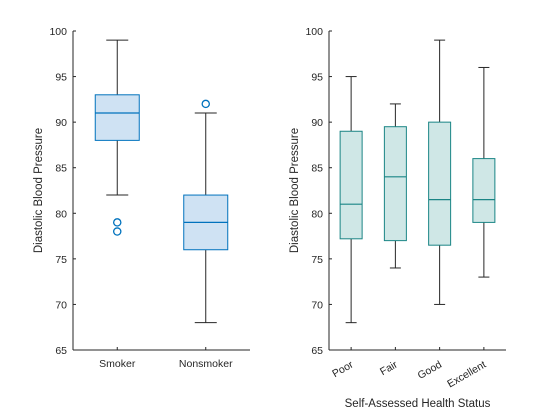  Describe the element at coordinates (206, 211) in the screenshot. I see `box-nonsmoker` at that location.